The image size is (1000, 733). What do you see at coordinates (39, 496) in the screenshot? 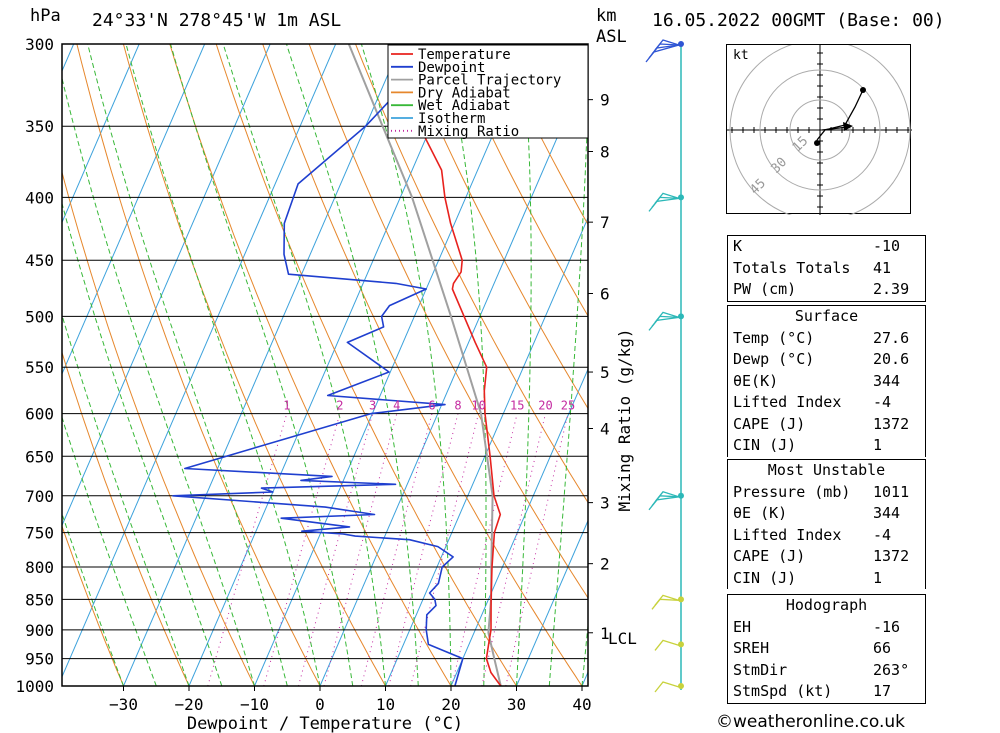
I see `pressure-tick-label: 700` at bounding box center [39, 496].